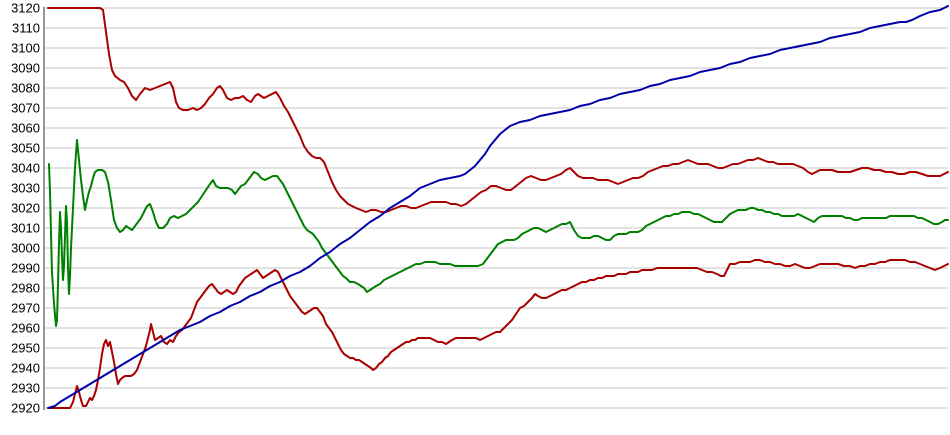 This screenshot has height=435, width=950. I want to click on y-axis-label: 2920, so click(25, 408).